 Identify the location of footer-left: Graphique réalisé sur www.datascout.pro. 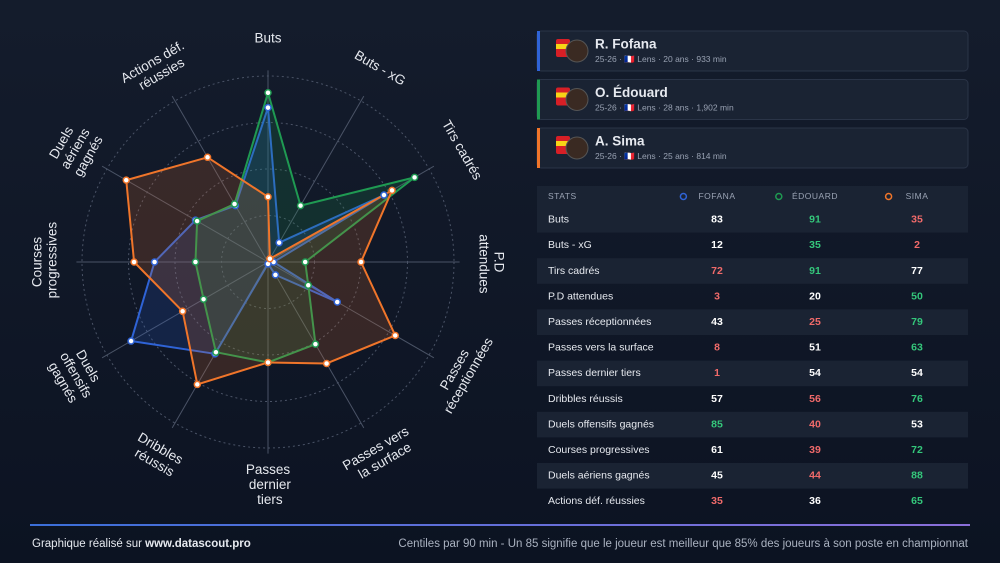
(141, 544).